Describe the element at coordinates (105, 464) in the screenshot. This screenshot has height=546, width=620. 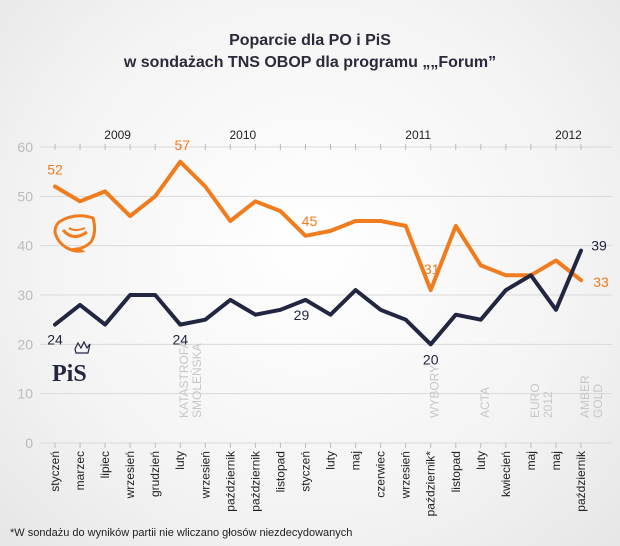
I see `x-tick-label: lipiec` at that location.